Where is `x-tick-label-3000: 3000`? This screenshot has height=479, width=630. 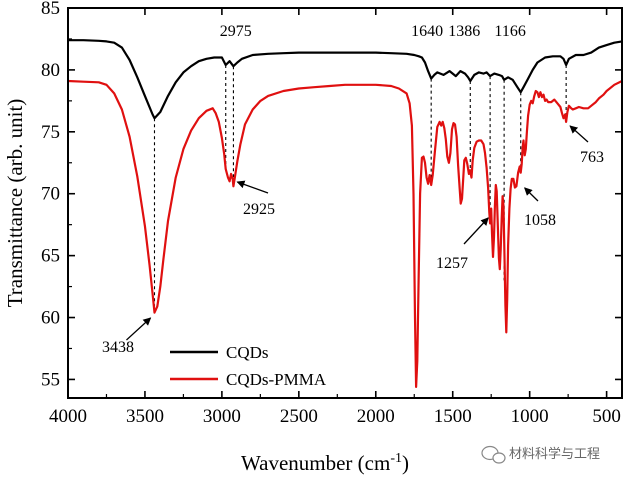 x-tick-label-3000: 3000 is located at coordinates (222, 416).